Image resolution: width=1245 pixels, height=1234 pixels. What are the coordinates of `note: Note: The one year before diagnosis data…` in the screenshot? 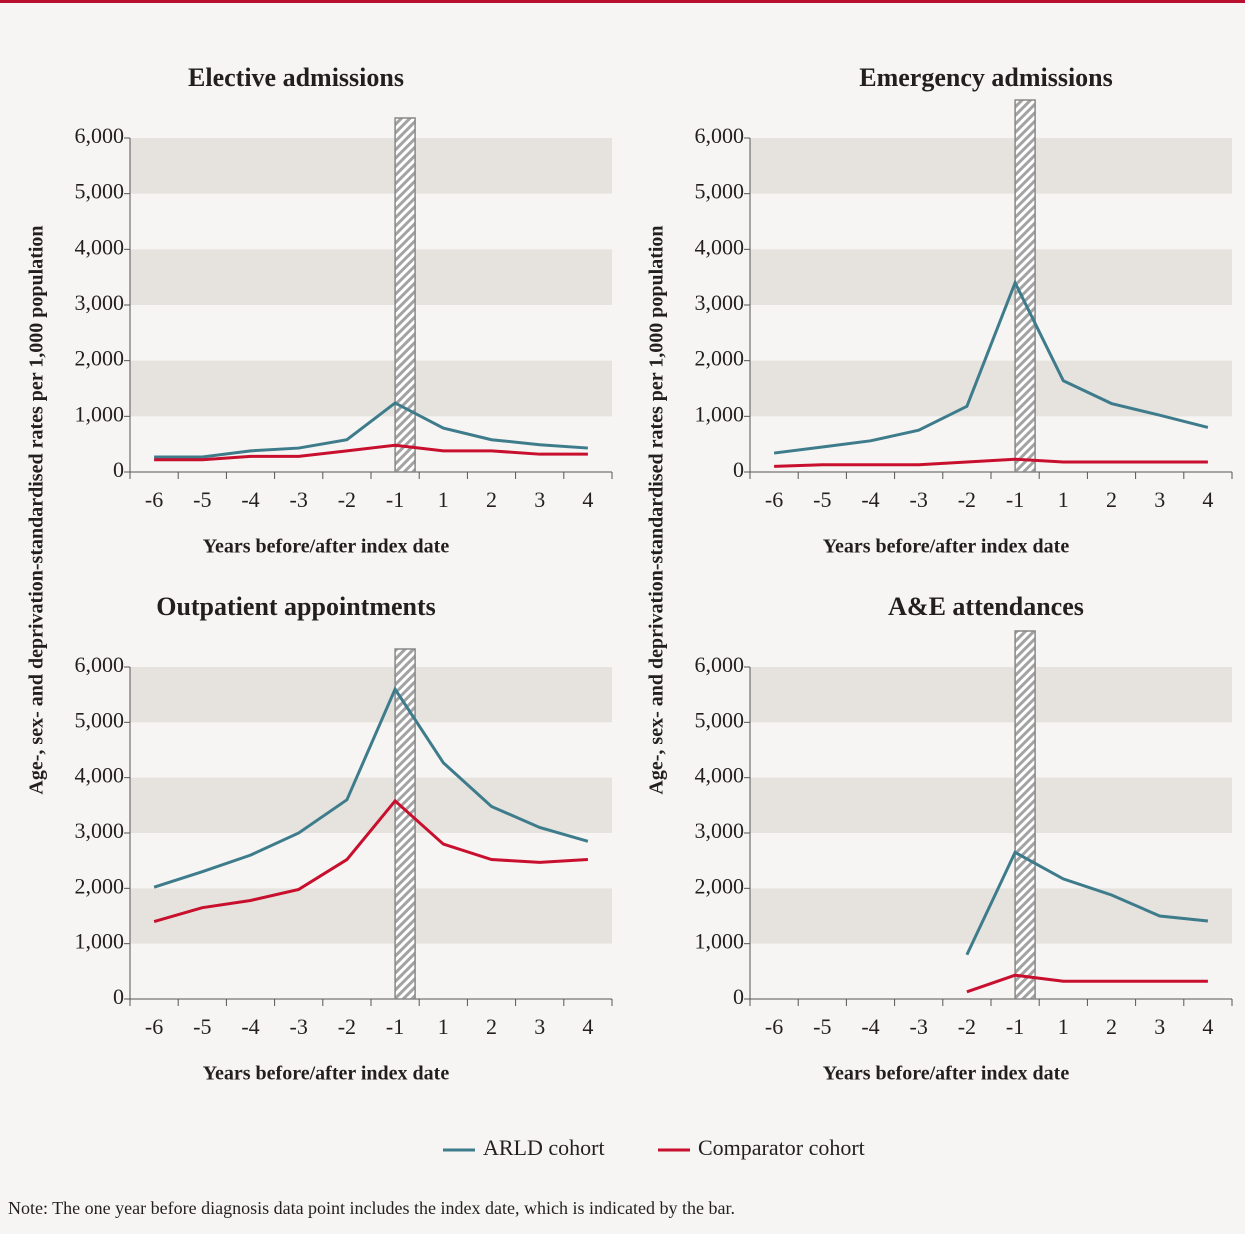 It's located at (371, 1208).